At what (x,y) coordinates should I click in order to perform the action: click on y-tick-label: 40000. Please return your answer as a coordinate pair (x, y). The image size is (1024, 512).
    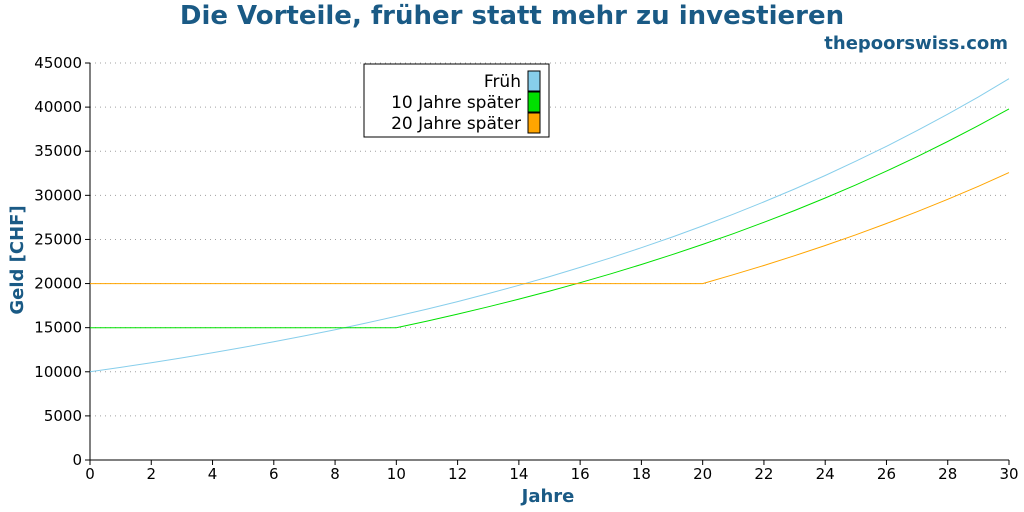
    Looking at the image, I should click on (58, 107).